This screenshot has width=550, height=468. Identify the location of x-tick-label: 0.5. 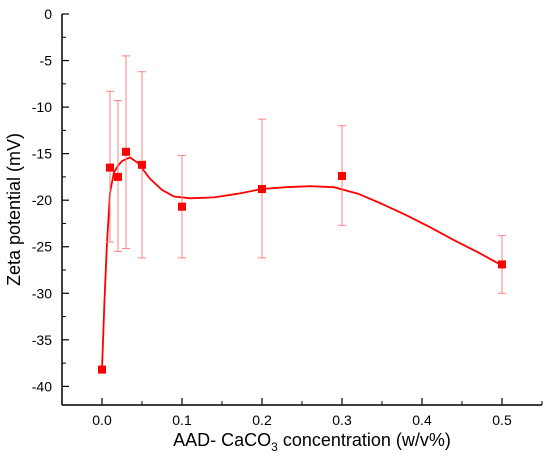
(502, 420).